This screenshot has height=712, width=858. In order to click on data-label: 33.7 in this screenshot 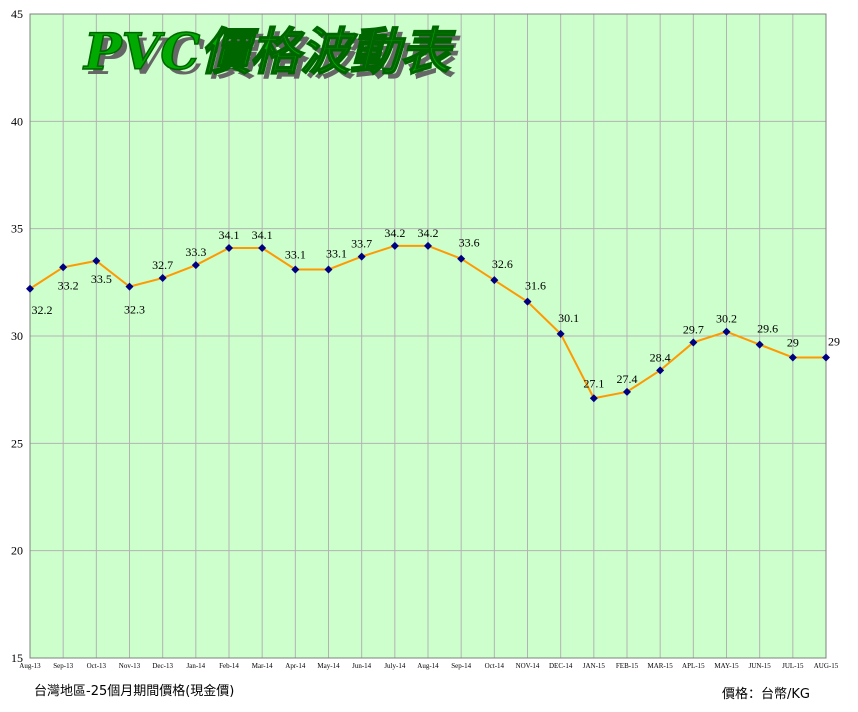, I will do `click(361, 244)`.